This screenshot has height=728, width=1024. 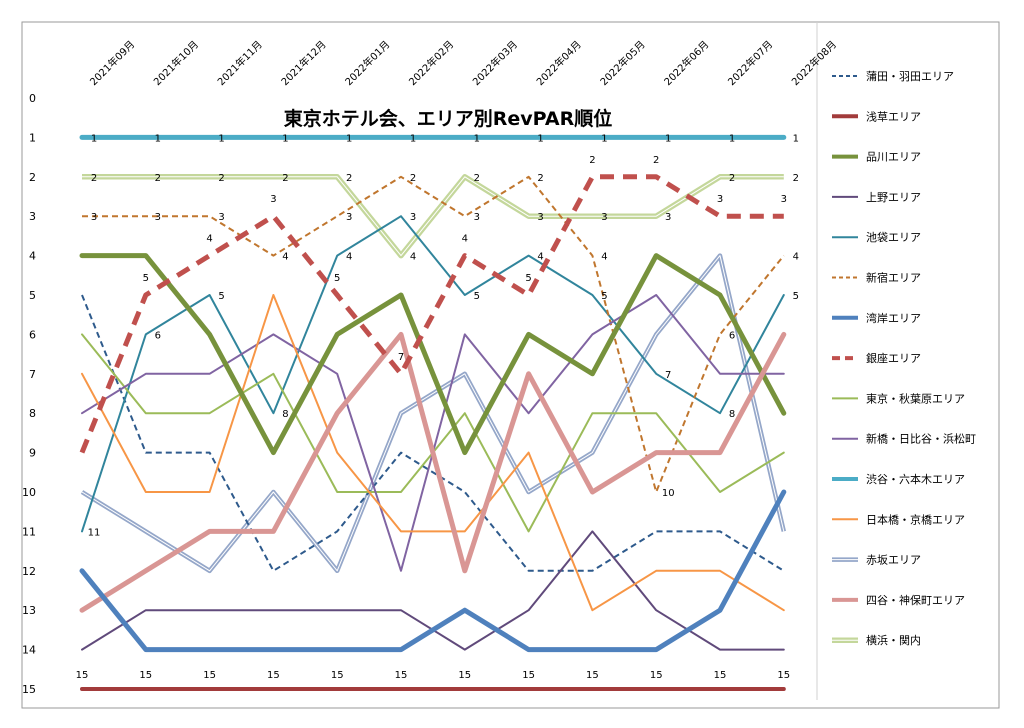 I want to click on legend-label: 浅草エリア, so click(x=893, y=116).